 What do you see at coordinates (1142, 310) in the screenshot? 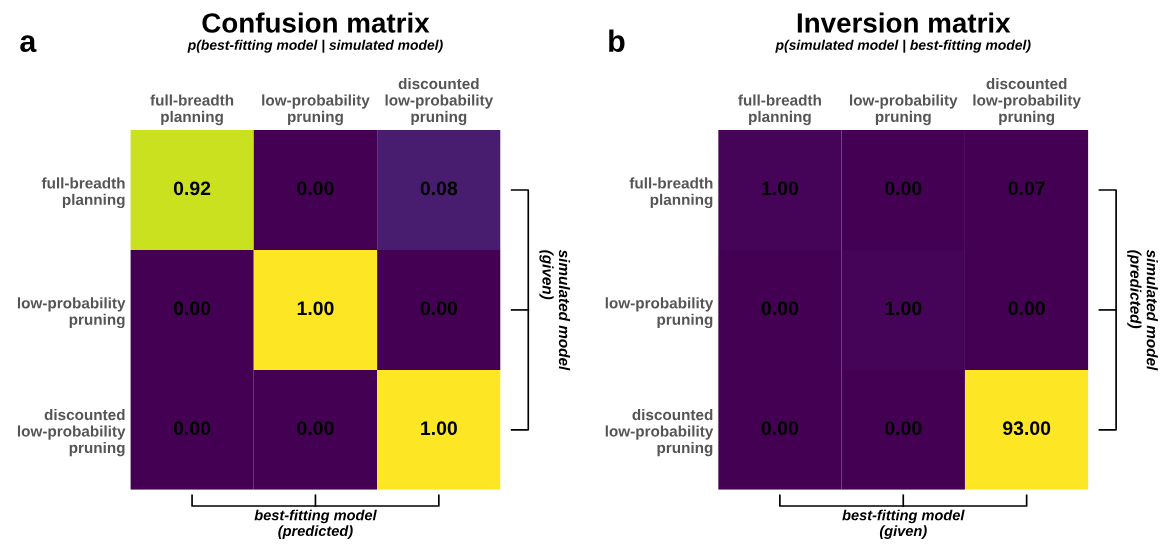
I see `y2-axis-title: simulated model (predicted)` at bounding box center [1142, 310].